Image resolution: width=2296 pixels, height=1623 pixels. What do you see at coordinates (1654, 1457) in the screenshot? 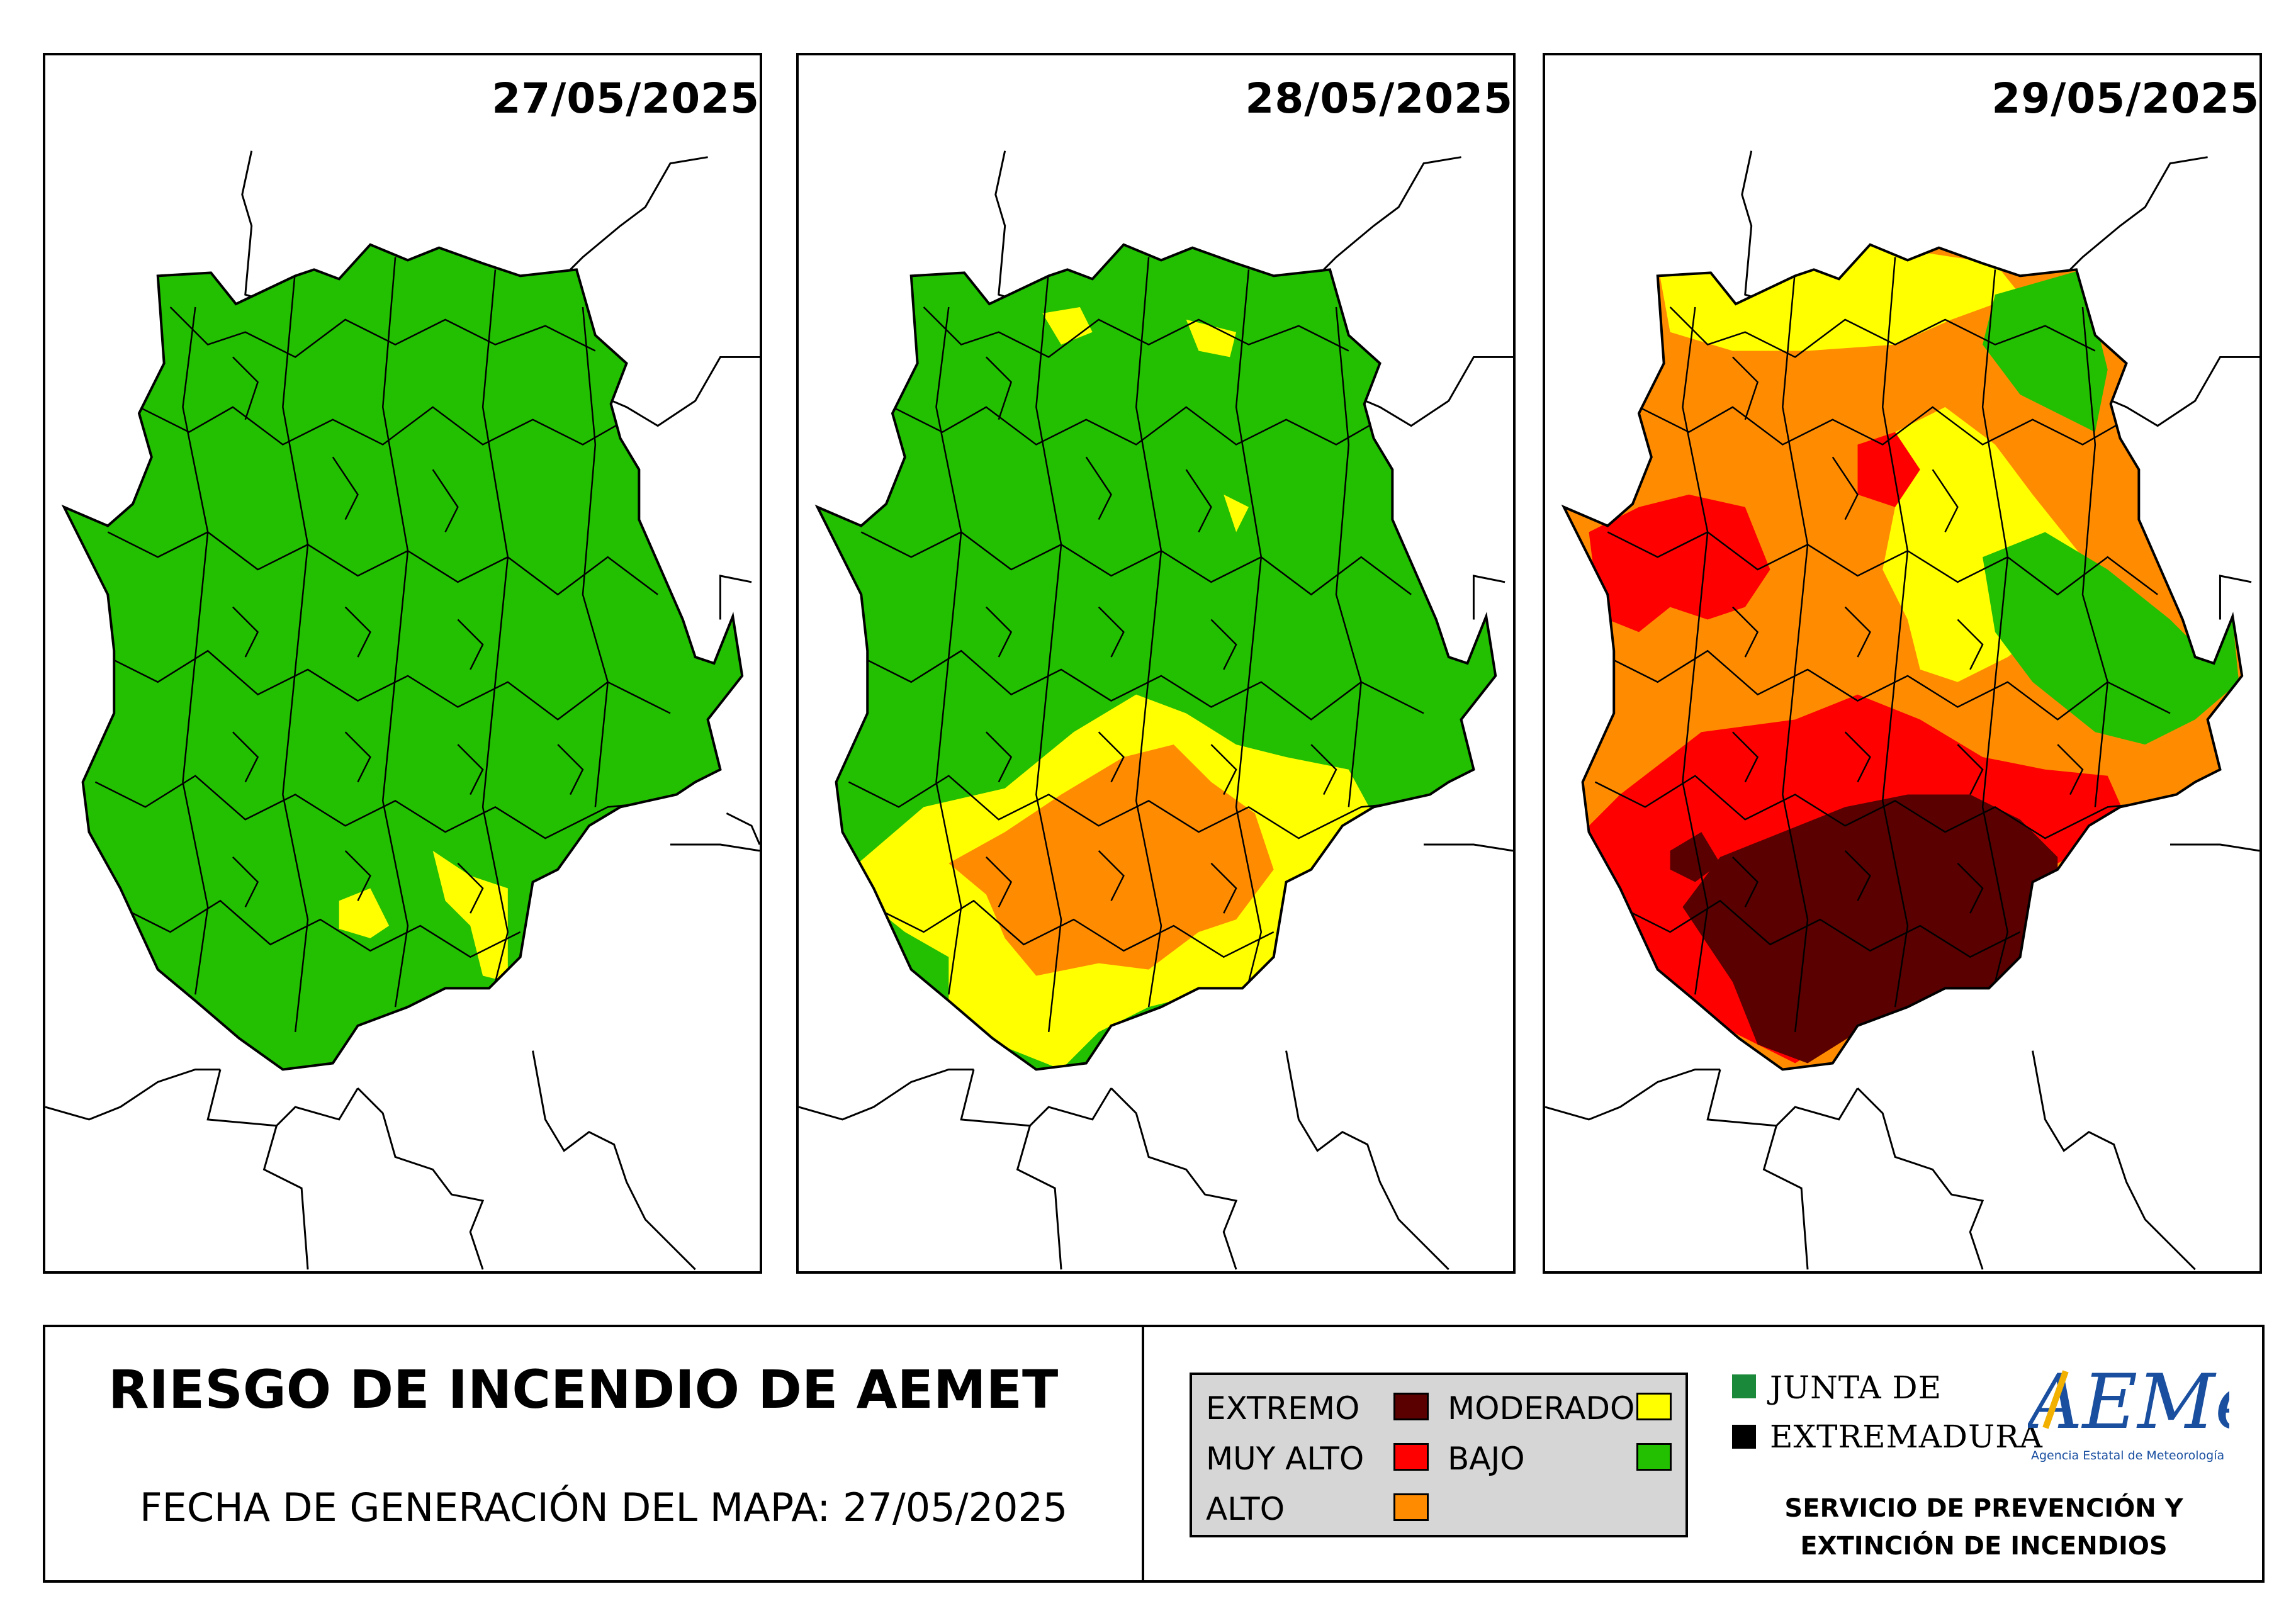
I see `legend-swatch-bajo` at bounding box center [1654, 1457].